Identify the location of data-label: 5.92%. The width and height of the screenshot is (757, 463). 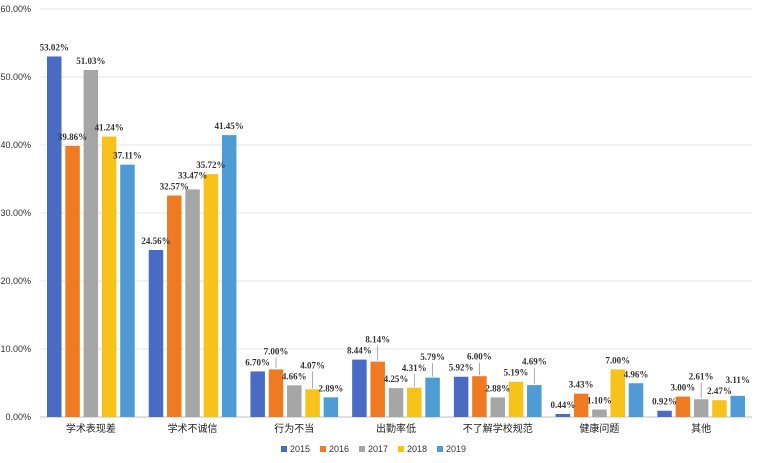
(461, 368).